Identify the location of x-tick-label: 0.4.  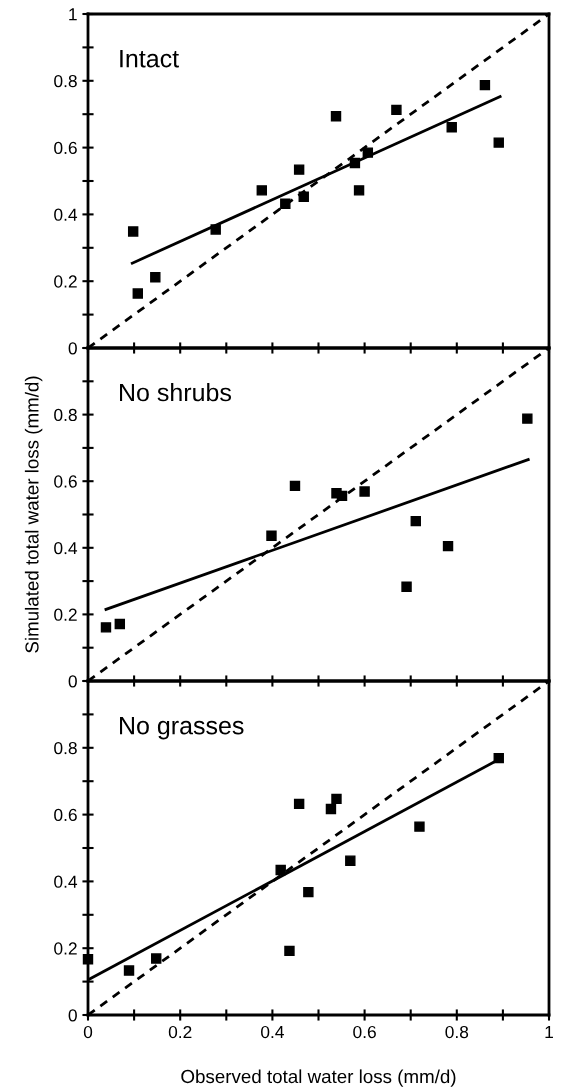
(272, 1032).